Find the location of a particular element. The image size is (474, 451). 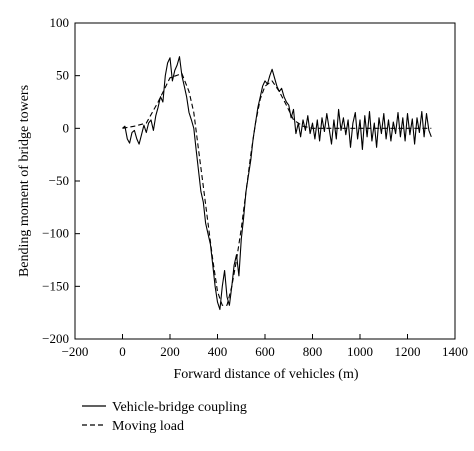

x-tick-label: 800 is located at coordinates (313, 351).